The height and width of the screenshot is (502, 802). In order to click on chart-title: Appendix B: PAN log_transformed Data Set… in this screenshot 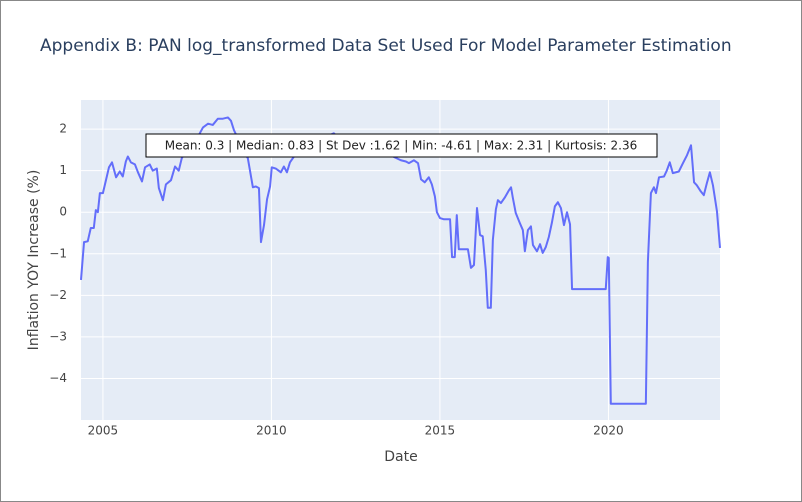, I will do `click(386, 46)`.